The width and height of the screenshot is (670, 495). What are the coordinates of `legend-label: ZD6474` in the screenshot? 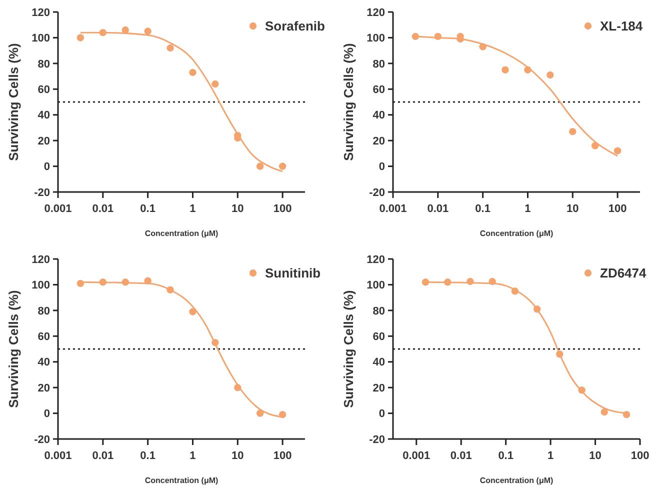 It's located at (624, 273).